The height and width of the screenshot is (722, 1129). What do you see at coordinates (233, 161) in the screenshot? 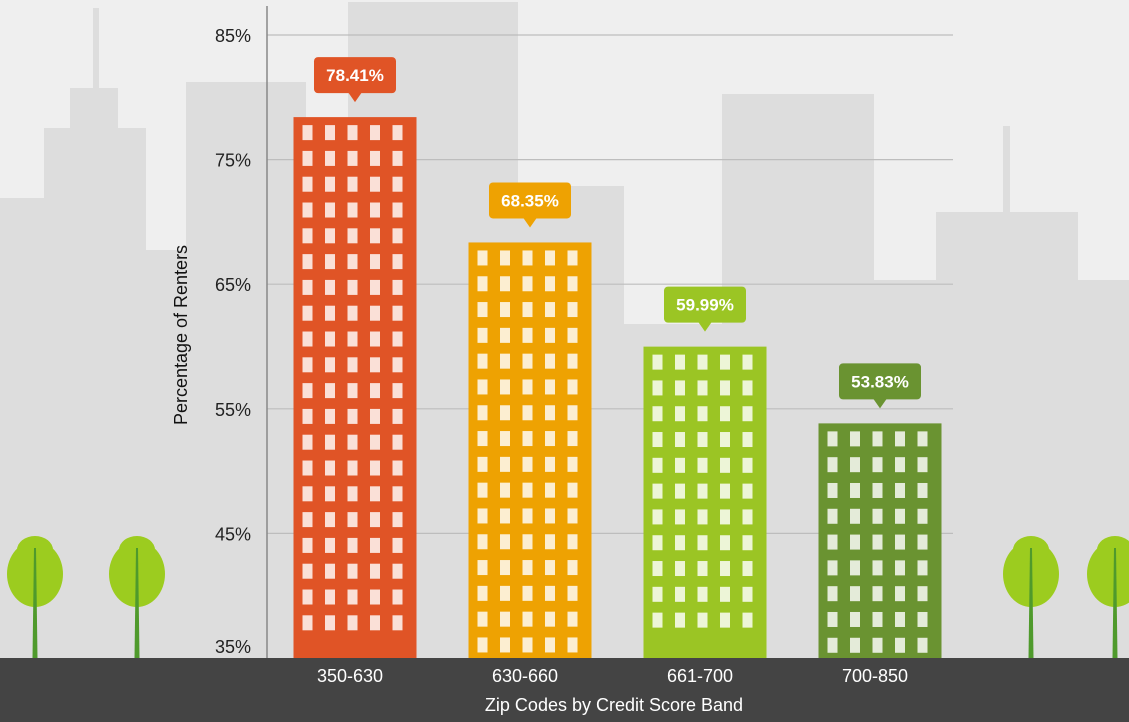
I see `y-tick-label: 75%` at bounding box center [233, 161].